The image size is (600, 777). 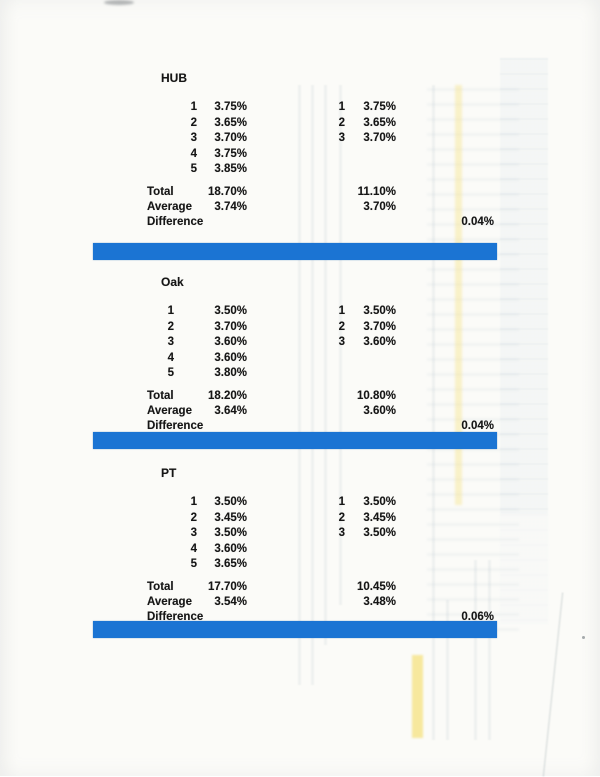 What do you see at coordinates (300, 533) in the screenshot?
I see `table-row: 3 3.50% 3 3.50%` at bounding box center [300, 533].